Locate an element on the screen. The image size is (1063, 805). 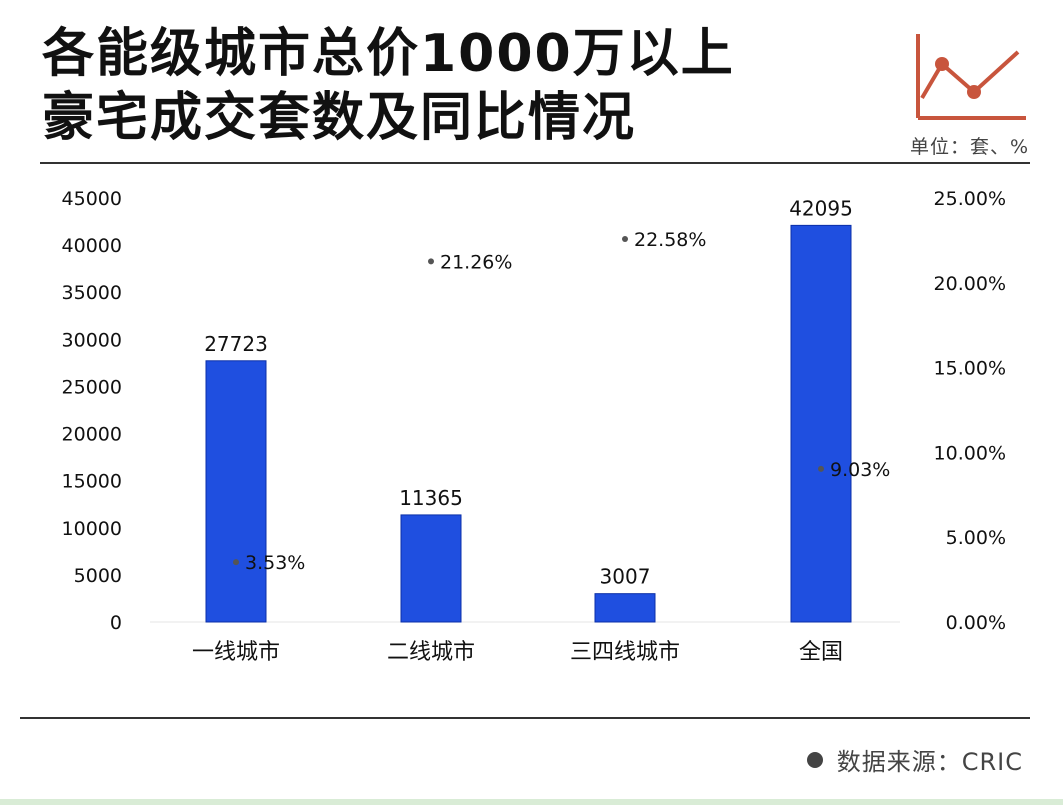
y-tick-label: 15000 is located at coordinates (92, 482).